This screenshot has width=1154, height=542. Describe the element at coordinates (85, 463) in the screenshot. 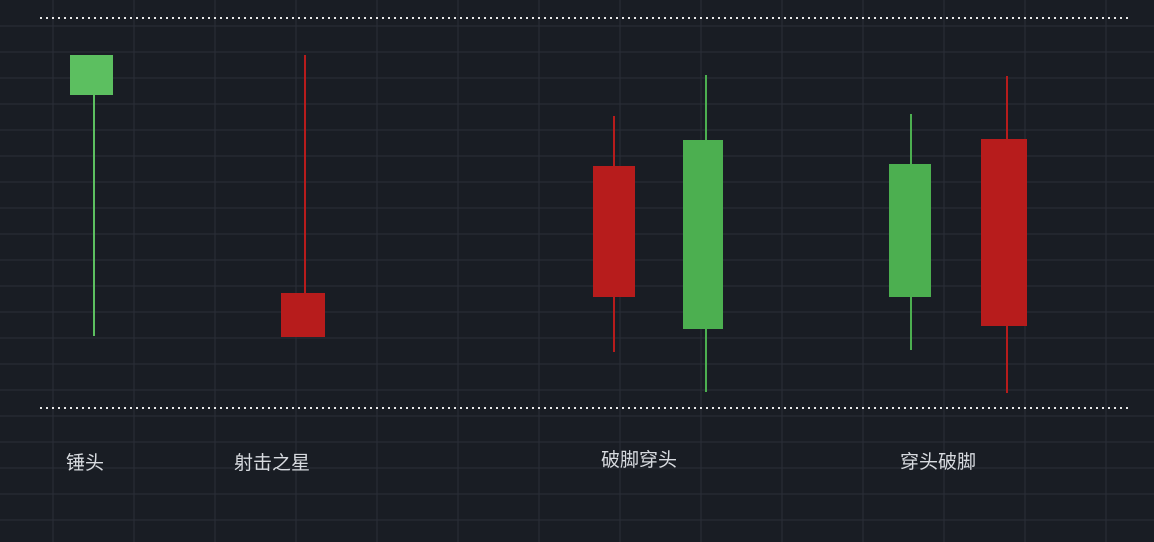

I see `pattern-label-hammer: 锤头` at that location.